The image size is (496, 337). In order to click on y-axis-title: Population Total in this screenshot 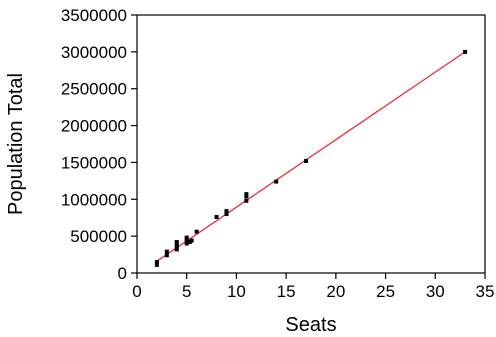, I will do `click(16, 144)`.